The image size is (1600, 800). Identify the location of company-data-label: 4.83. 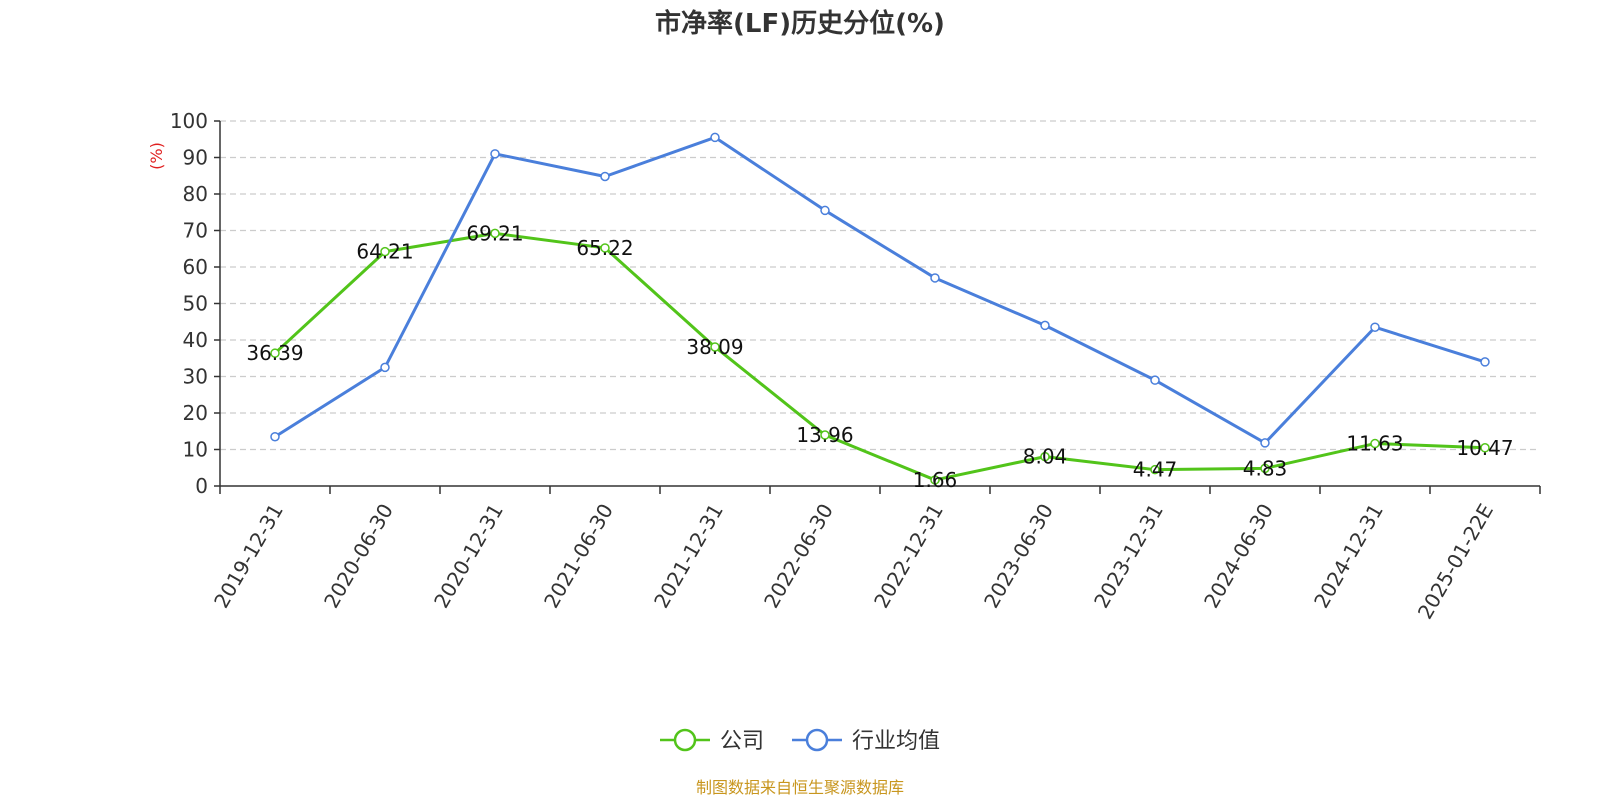
(1265, 468).